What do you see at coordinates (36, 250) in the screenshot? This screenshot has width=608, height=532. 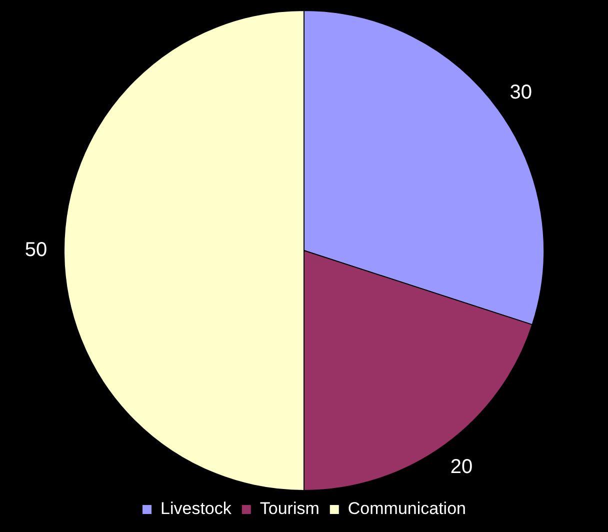 I see `data-label: 50` at bounding box center [36, 250].